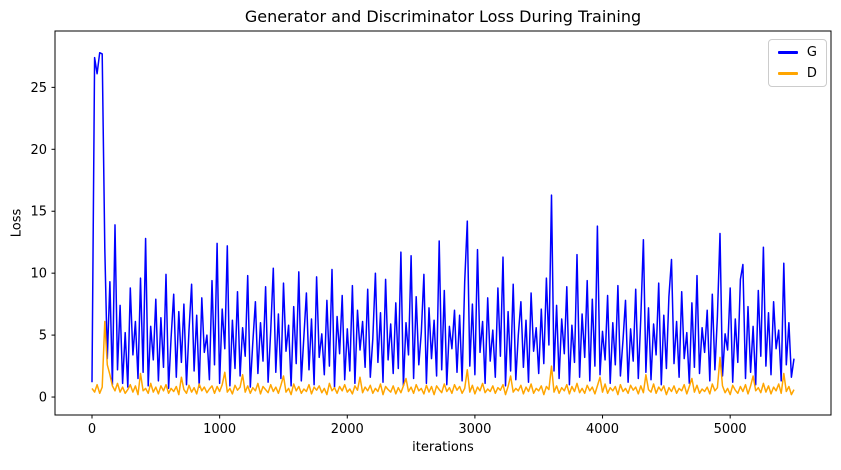 Image resolution: width=841 pixels, height=470 pixels. Describe the element at coordinates (92, 429) in the screenshot. I see `x-tick-label: 0` at that location.